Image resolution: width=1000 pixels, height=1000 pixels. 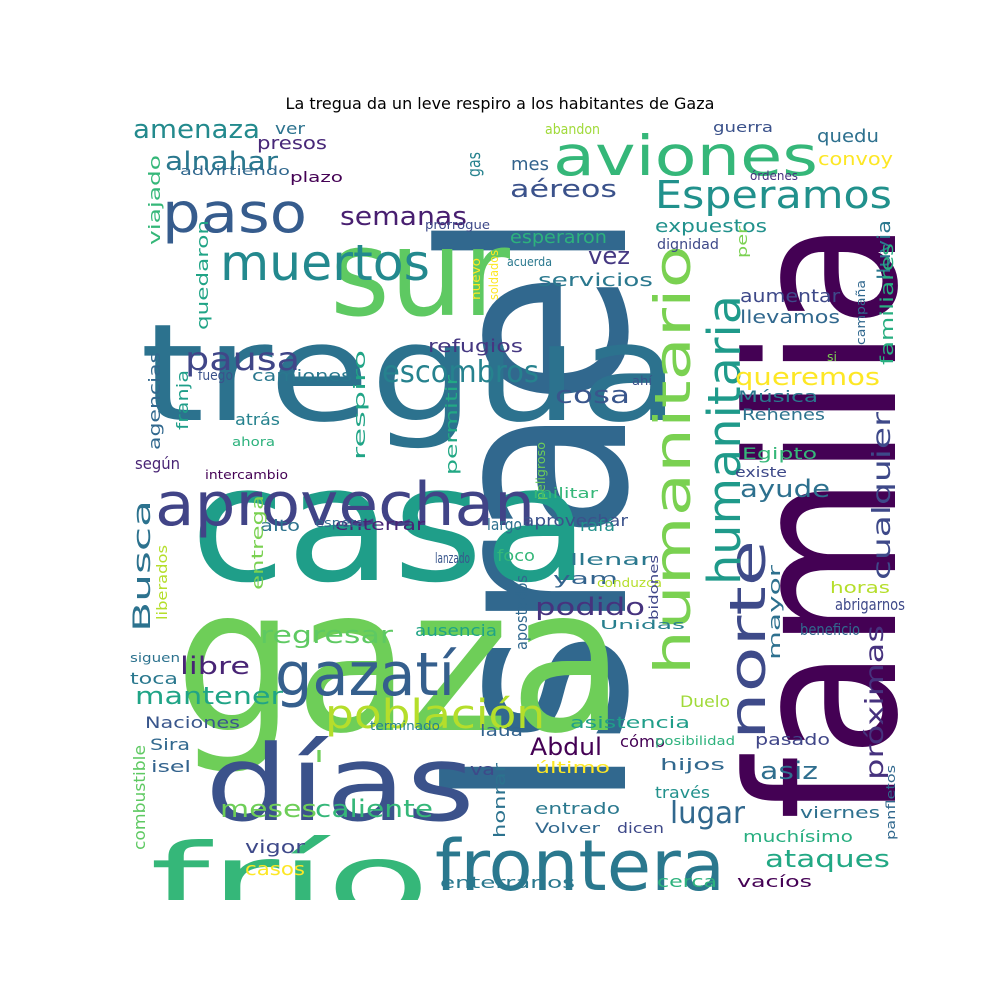 What do you see at coordinates (326, 635) in the screenshot?
I see `word-regresar: regresar` at bounding box center [326, 635].